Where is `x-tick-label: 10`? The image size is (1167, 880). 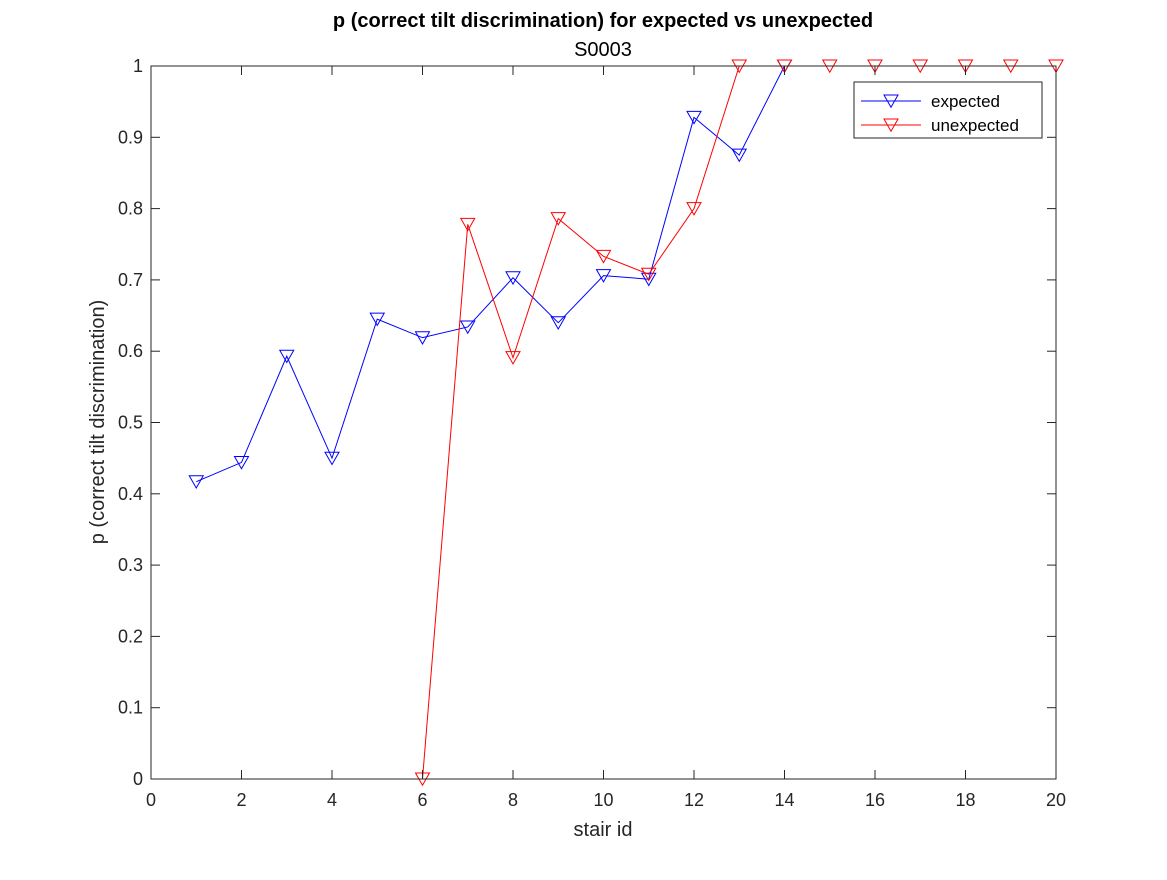 x-tick-label: 10 is located at coordinates (603, 800).